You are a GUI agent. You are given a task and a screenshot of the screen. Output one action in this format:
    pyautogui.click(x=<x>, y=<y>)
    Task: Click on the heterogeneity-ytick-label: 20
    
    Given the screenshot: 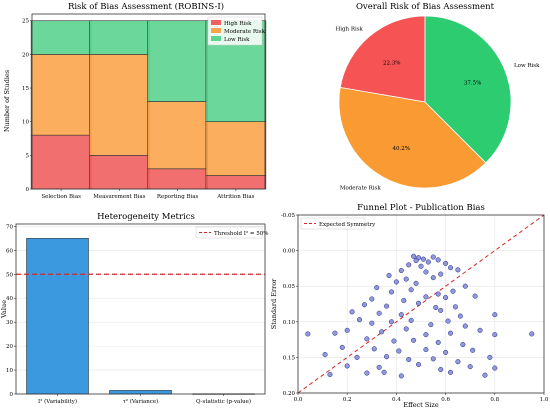 What is the action you would take?
    pyautogui.click(x=9, y=347)
    